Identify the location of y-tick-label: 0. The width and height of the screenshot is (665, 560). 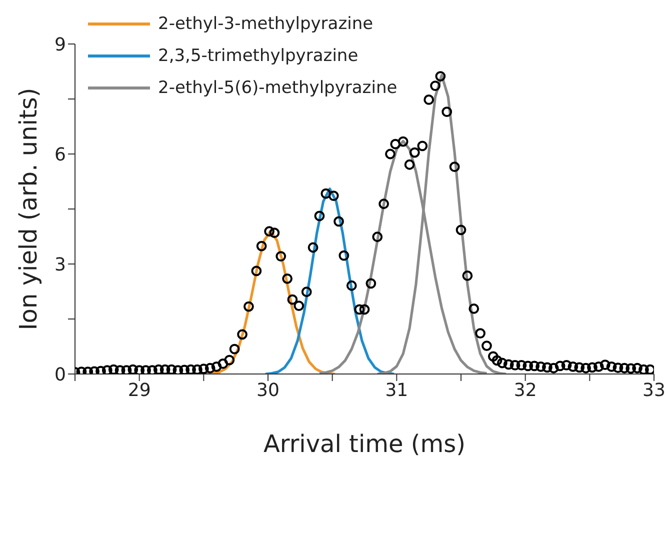
(60, 375).